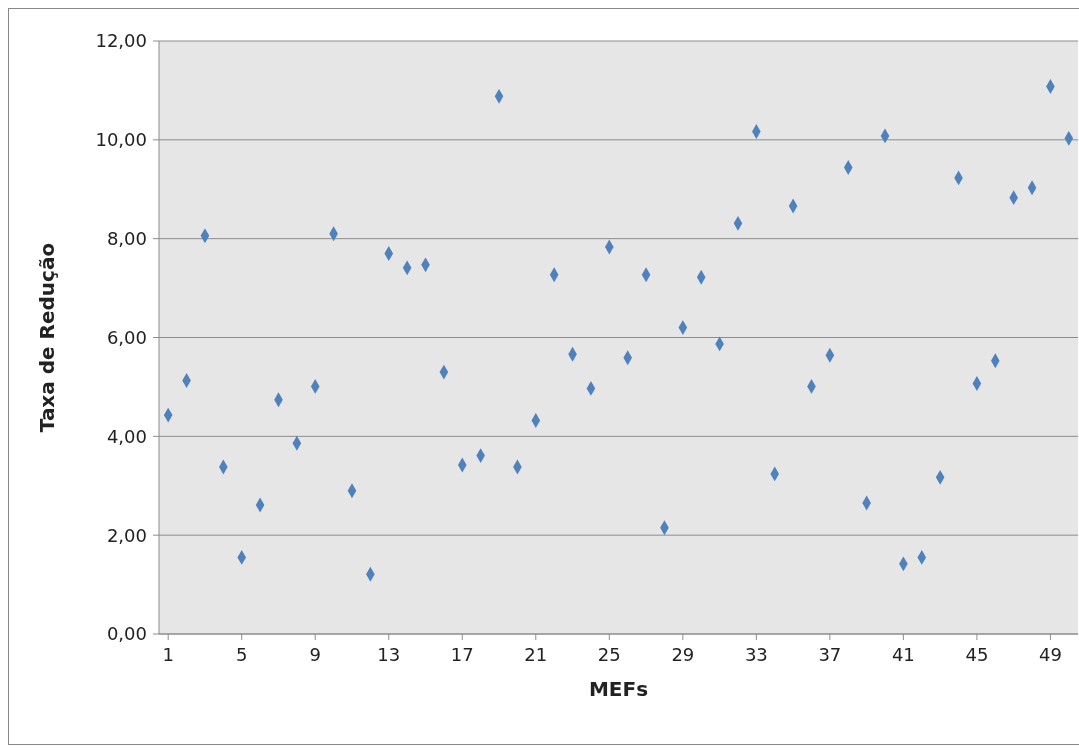  Describe the element at coordinates (389, 654) in the screenshot. I see `x-tick-label: 13` at that location.